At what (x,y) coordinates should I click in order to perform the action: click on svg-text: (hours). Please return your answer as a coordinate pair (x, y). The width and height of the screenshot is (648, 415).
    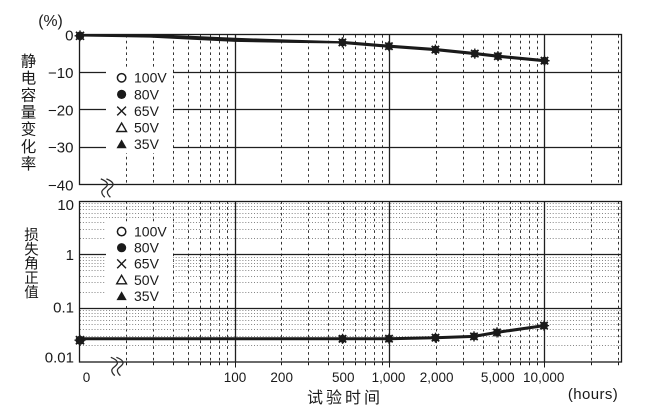
    Looking at the image, I should click on (593, 394).